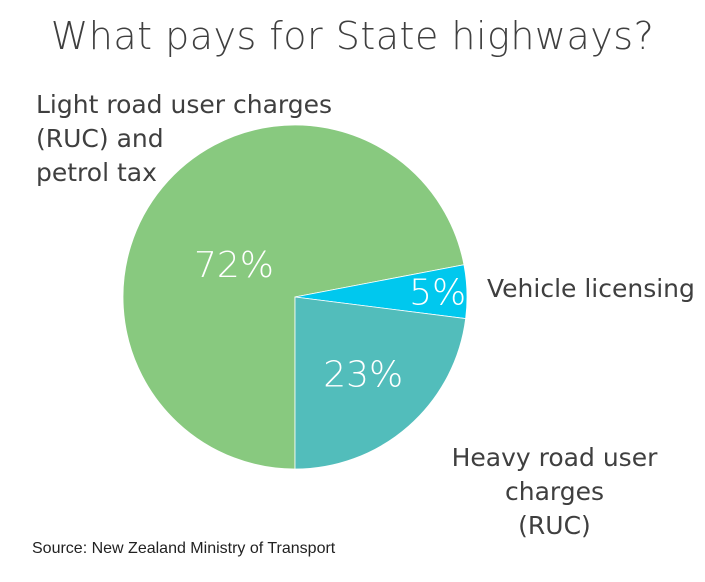 The height and width of the screenshot is (582, 705). What do you see at coordinates (352, 36) in the screenshot?
I see `chart-title: What pays for State highways?` at bounding box center [352, 36].